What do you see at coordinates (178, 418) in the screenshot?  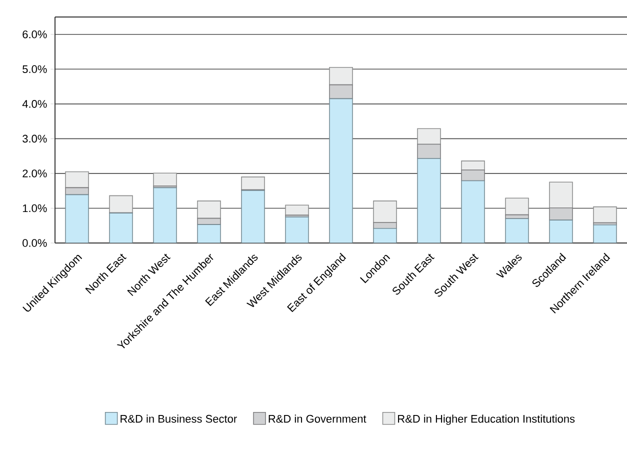 I see `legend-label: R&D in Business Sector` at bounding box center [178, 418].